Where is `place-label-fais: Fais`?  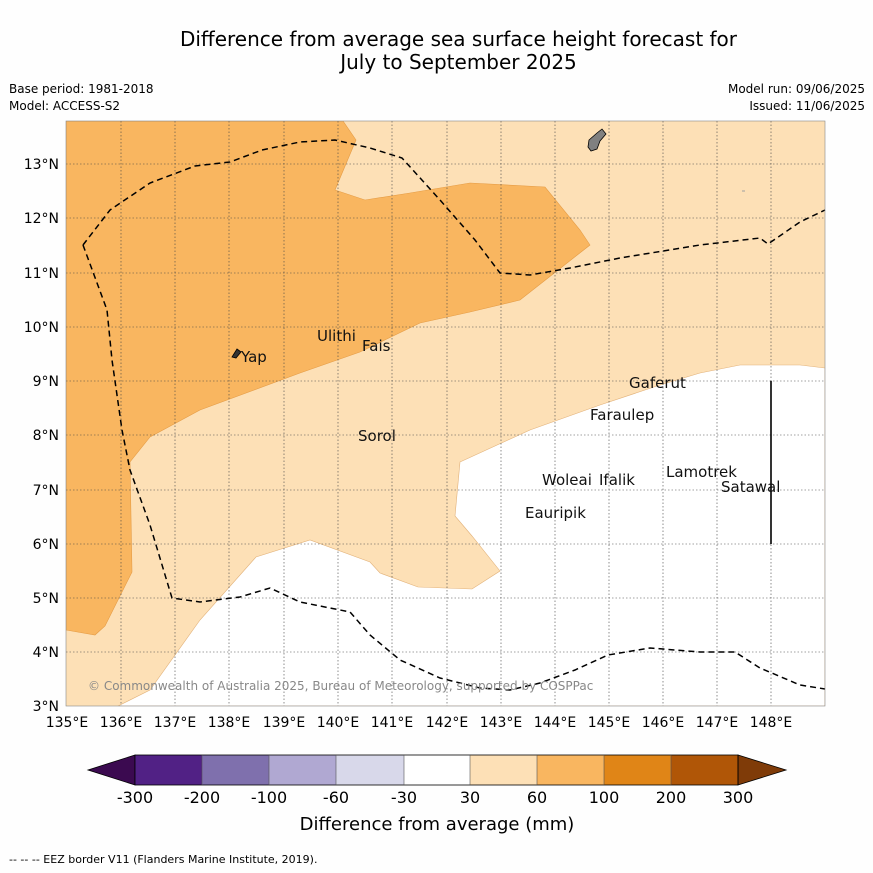 place-label-fais: Fais is located at coordinates (376, 346).